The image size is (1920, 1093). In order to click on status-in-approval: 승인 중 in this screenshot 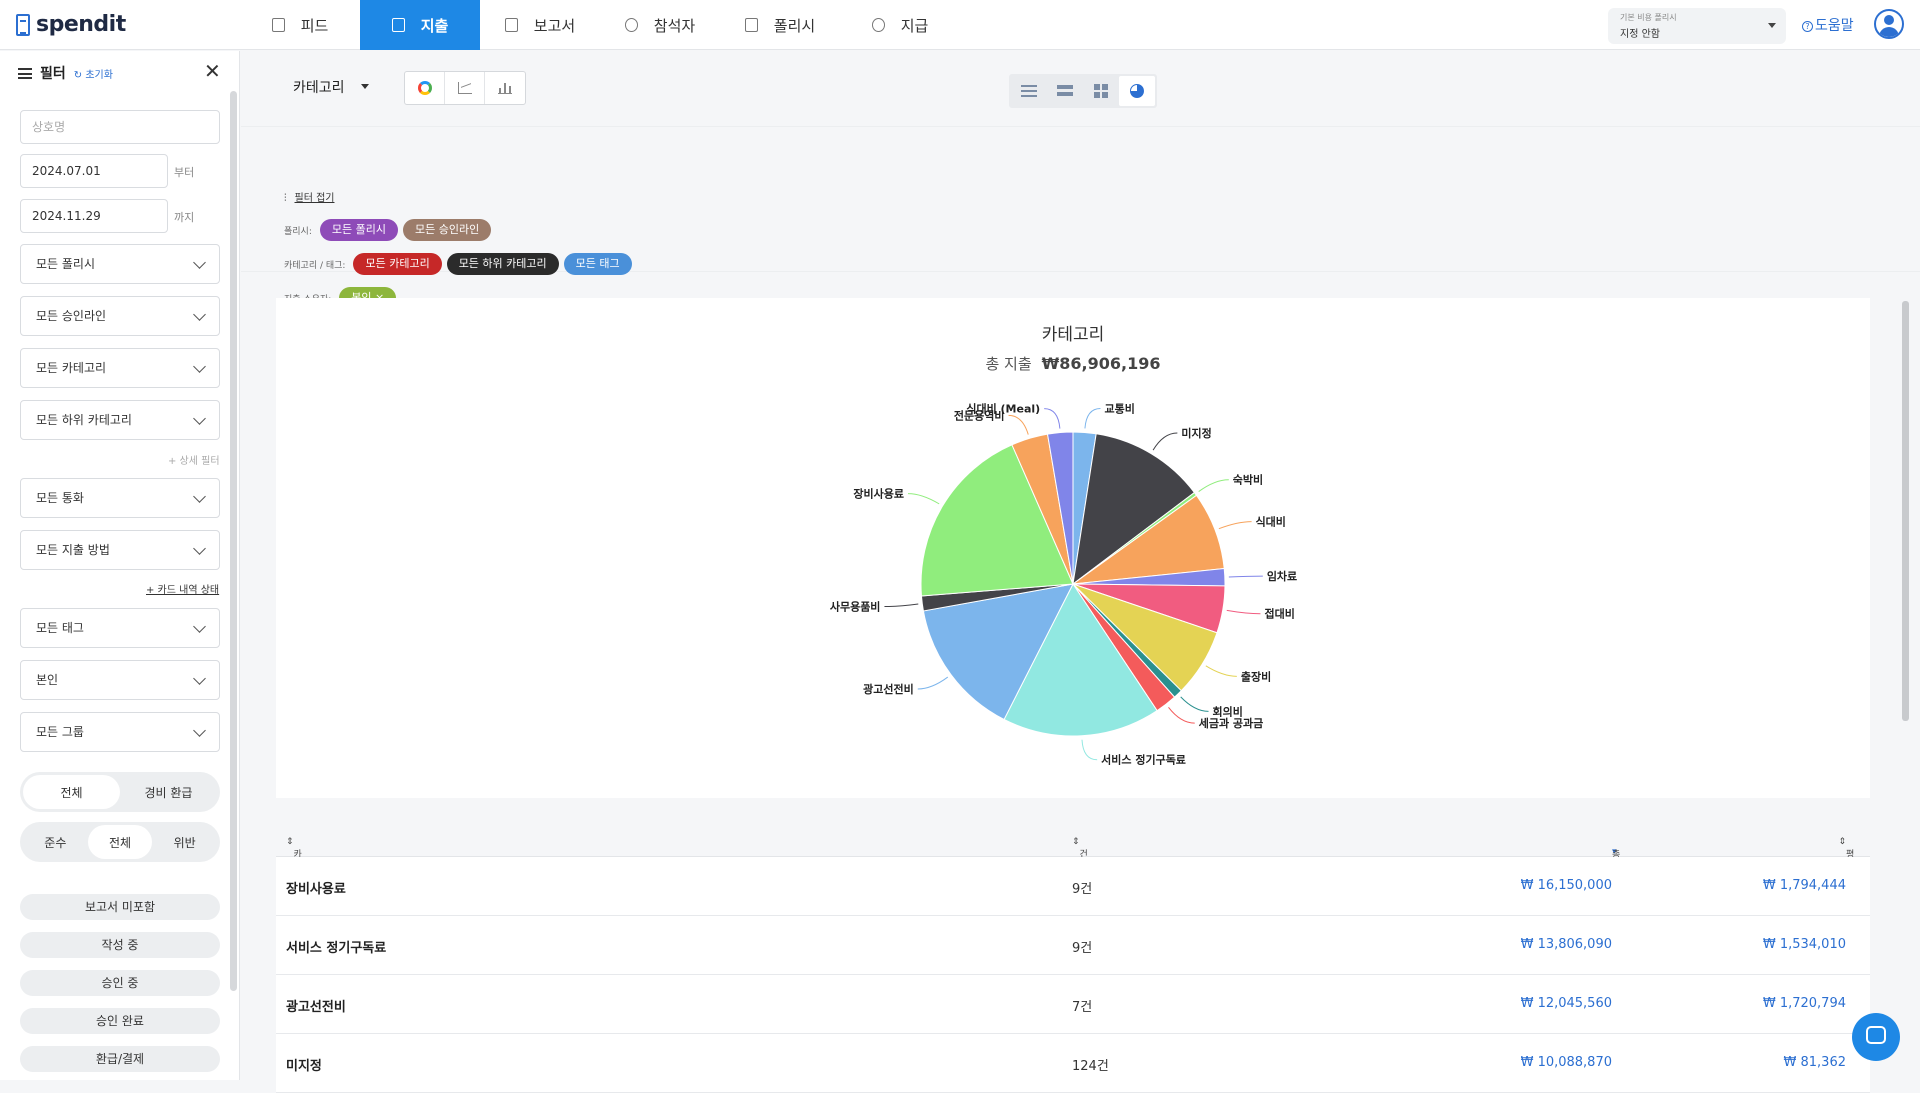, I will do `click(120, 983)`.